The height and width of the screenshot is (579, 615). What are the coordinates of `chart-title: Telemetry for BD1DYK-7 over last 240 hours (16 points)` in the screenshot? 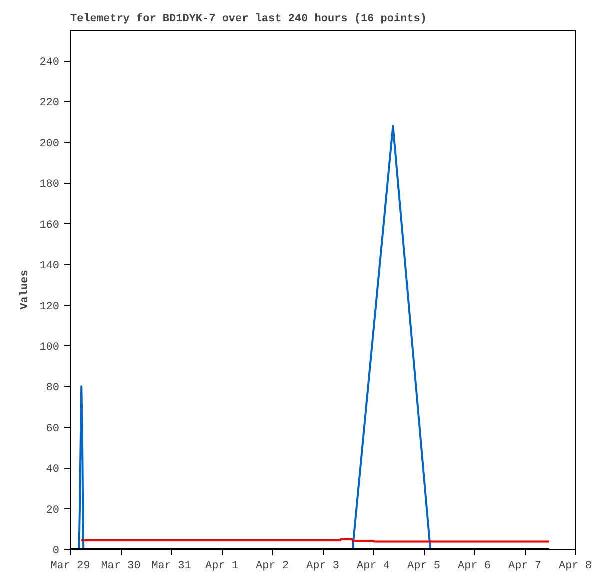 It's located at (248, 19).